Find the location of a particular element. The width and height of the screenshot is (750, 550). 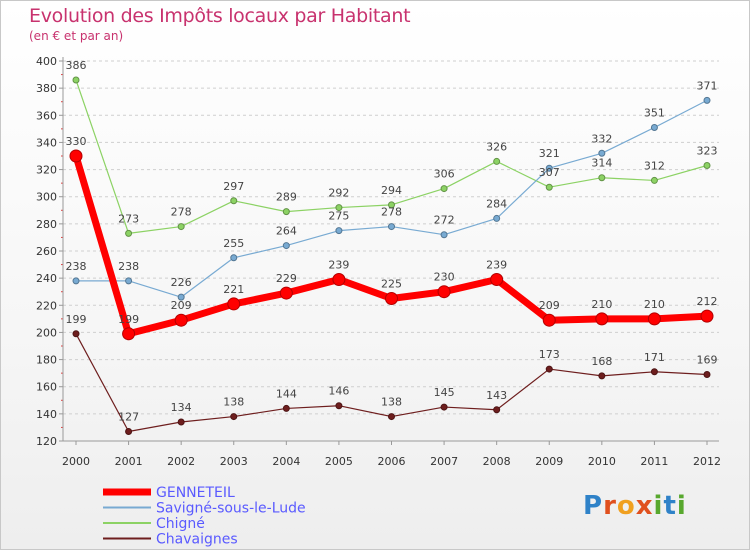

data-label-savign-sous-le-lude: 351 is located at coordinates (654, 113).